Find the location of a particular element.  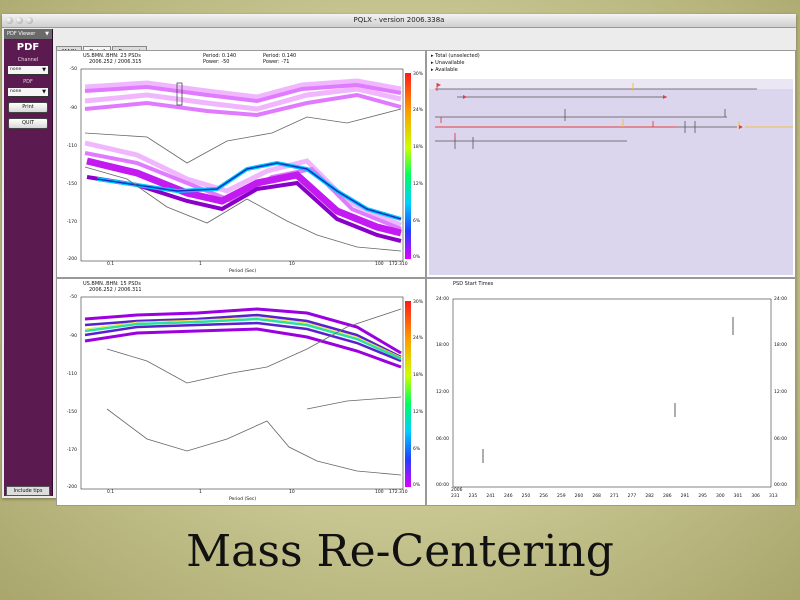

x-tick: 271 is located at coordinates (614, 496).